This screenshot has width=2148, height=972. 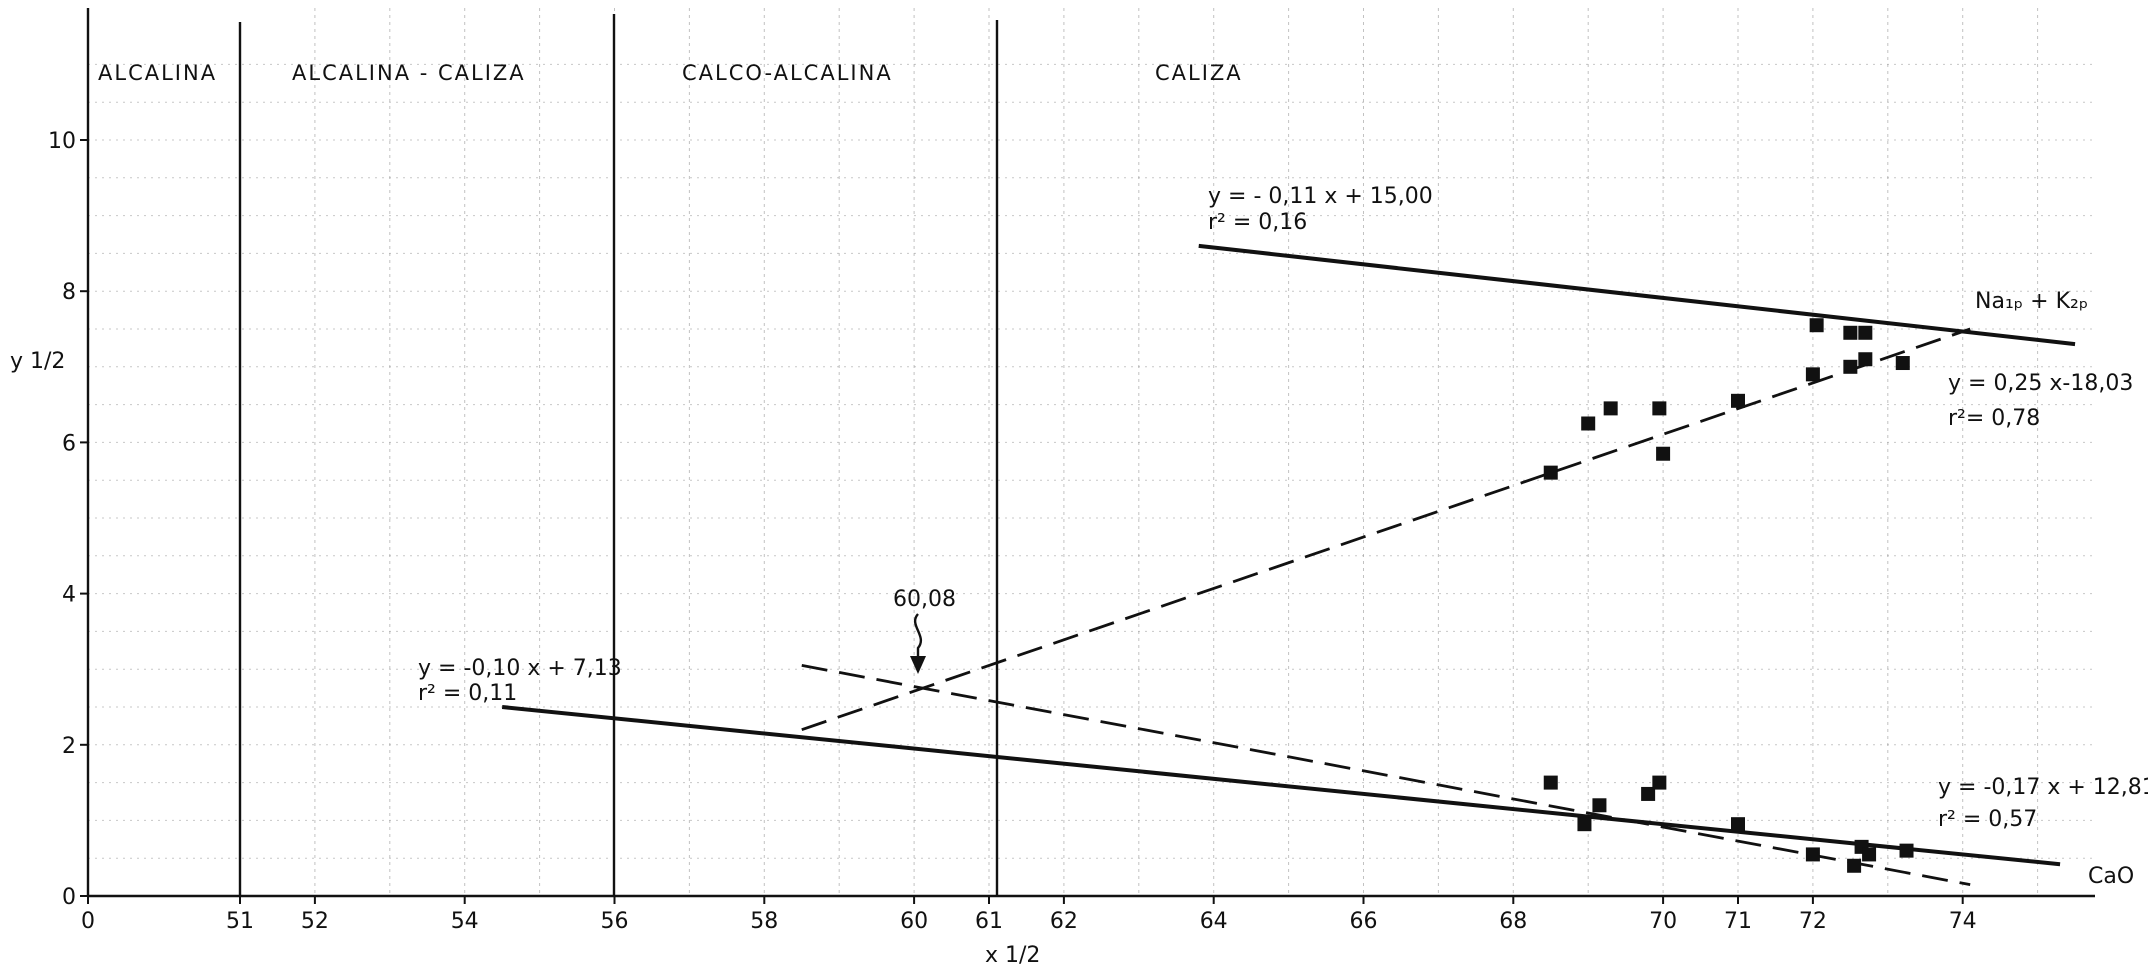 What do you see at coordinates (914, 921) in the screenshot?
I see `x-tick-label: 60` at bounding box center [914, 921].